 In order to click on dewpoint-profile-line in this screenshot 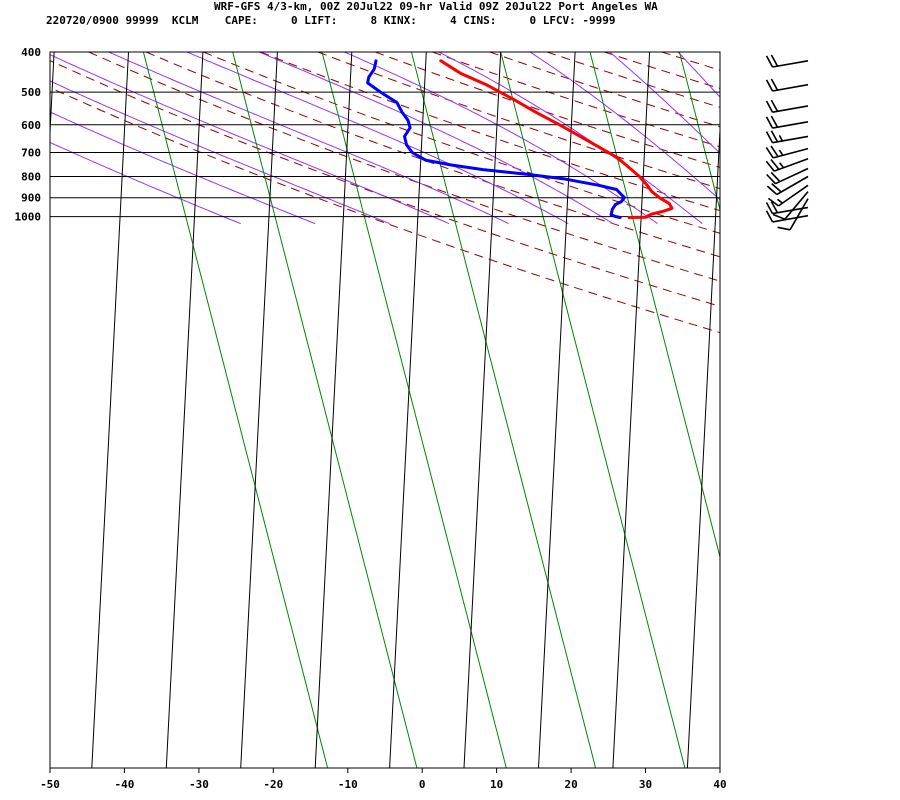, I will do `click(496, 139)`.